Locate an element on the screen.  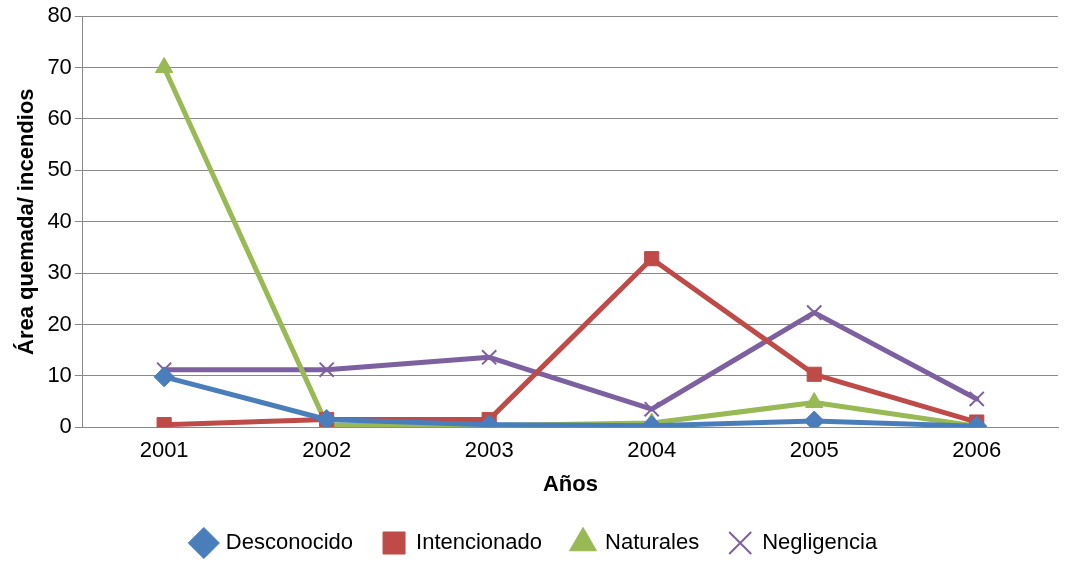
x-tick-label: 2004 is located at coordinates (652, 450).